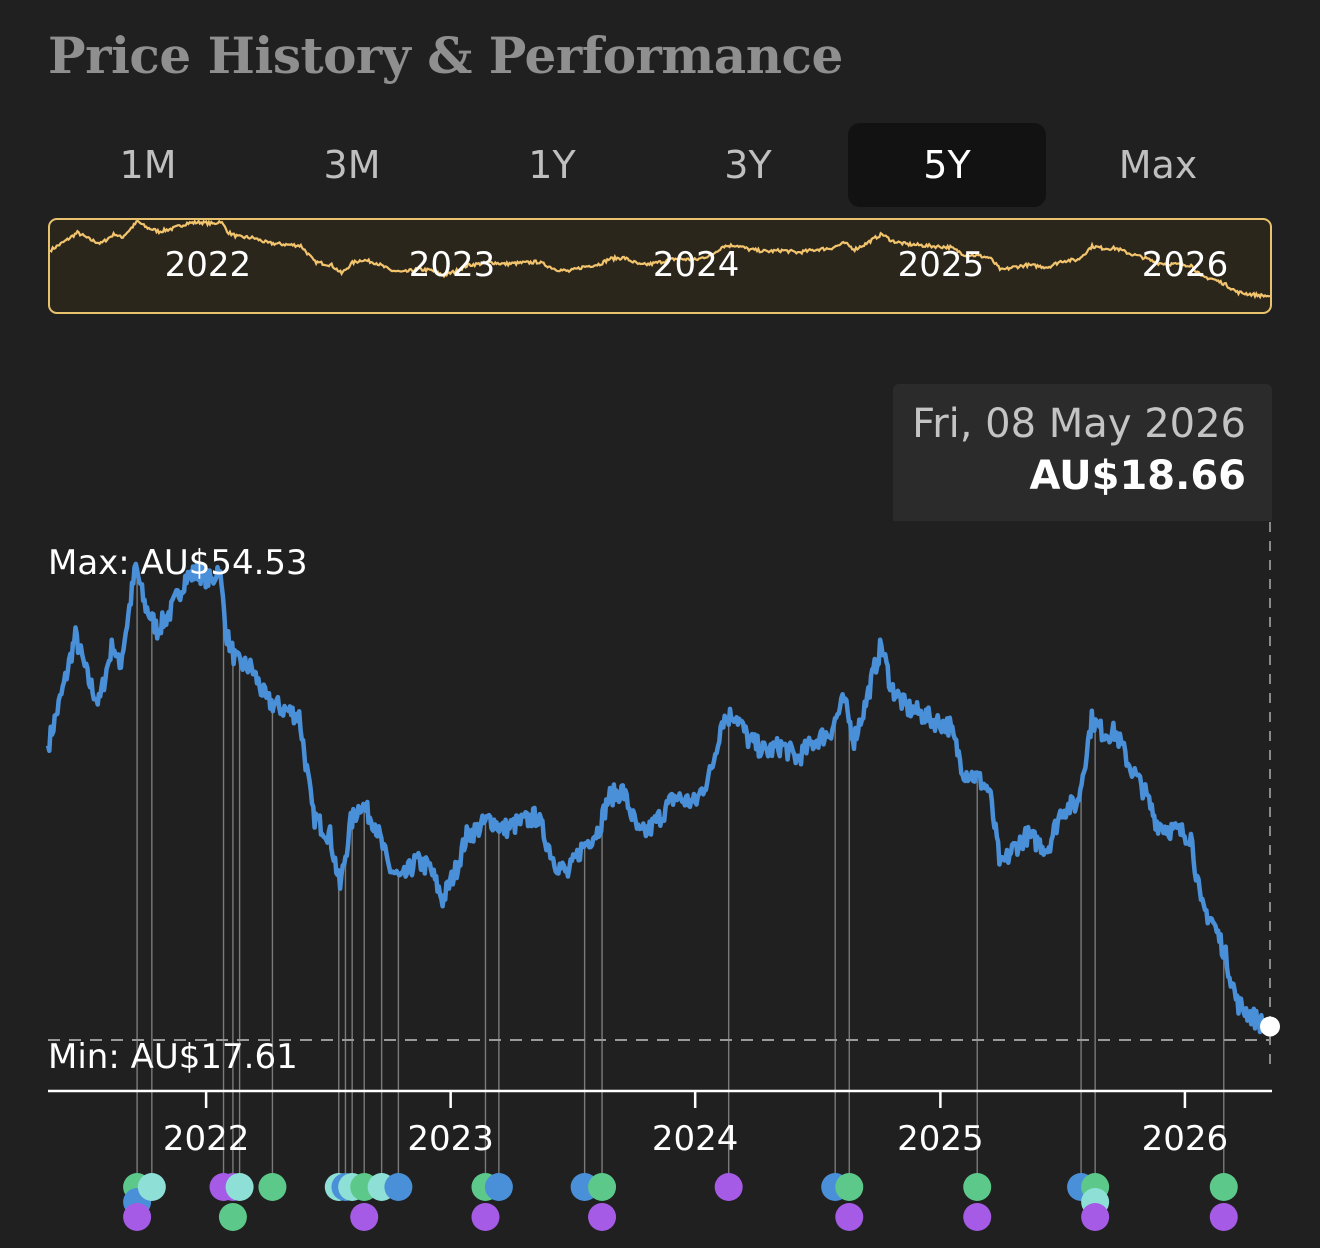 This screenshot has width=1320, height=1248. Describe the element at coordinates (178, 563) in the screenshot. I see `max-label: Max: AU$54.53` at that location.